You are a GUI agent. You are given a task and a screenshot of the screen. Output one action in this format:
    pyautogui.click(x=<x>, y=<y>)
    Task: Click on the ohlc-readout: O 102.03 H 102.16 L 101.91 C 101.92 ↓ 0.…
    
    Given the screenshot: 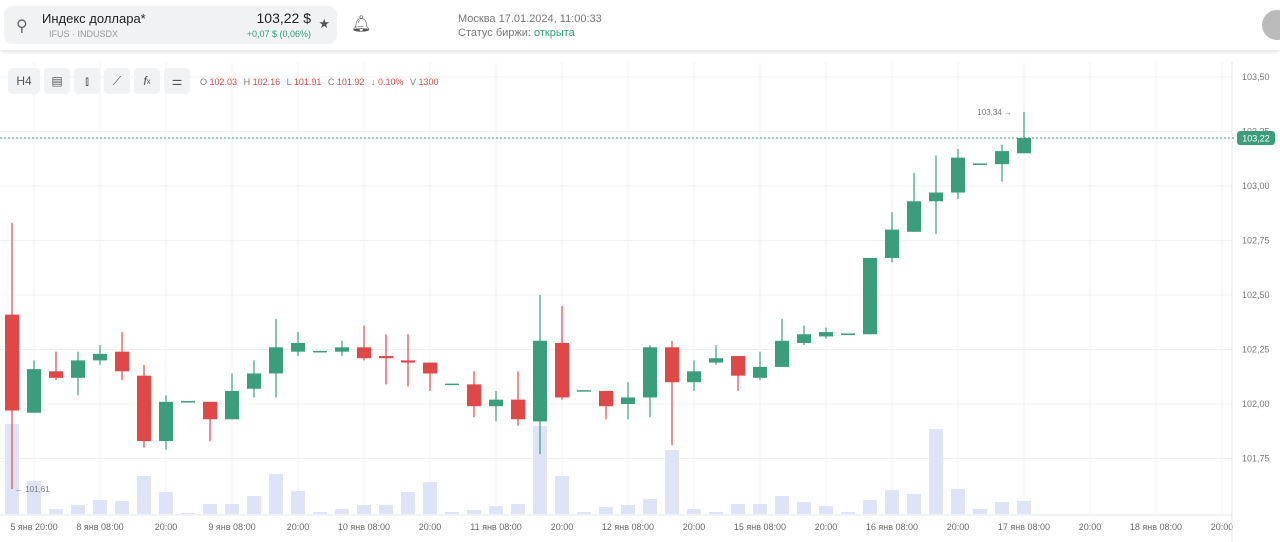 What is the action you would take?
    pyautogui.click(x=321, y=82)
    